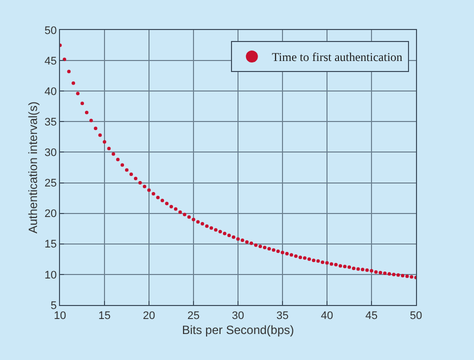  What do you see at coordinates (33, 167) in the screenshot?
I see `y-axis-title: Authentication interval(s)` at bounding box center [33, 167].